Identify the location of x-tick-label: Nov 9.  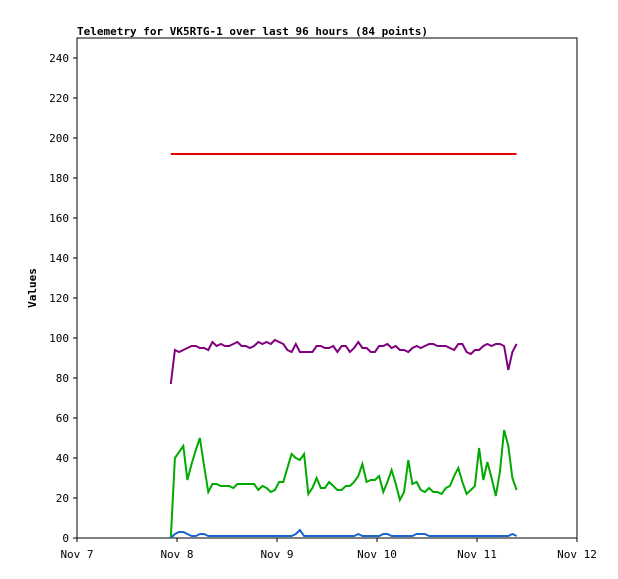
(276, 554).